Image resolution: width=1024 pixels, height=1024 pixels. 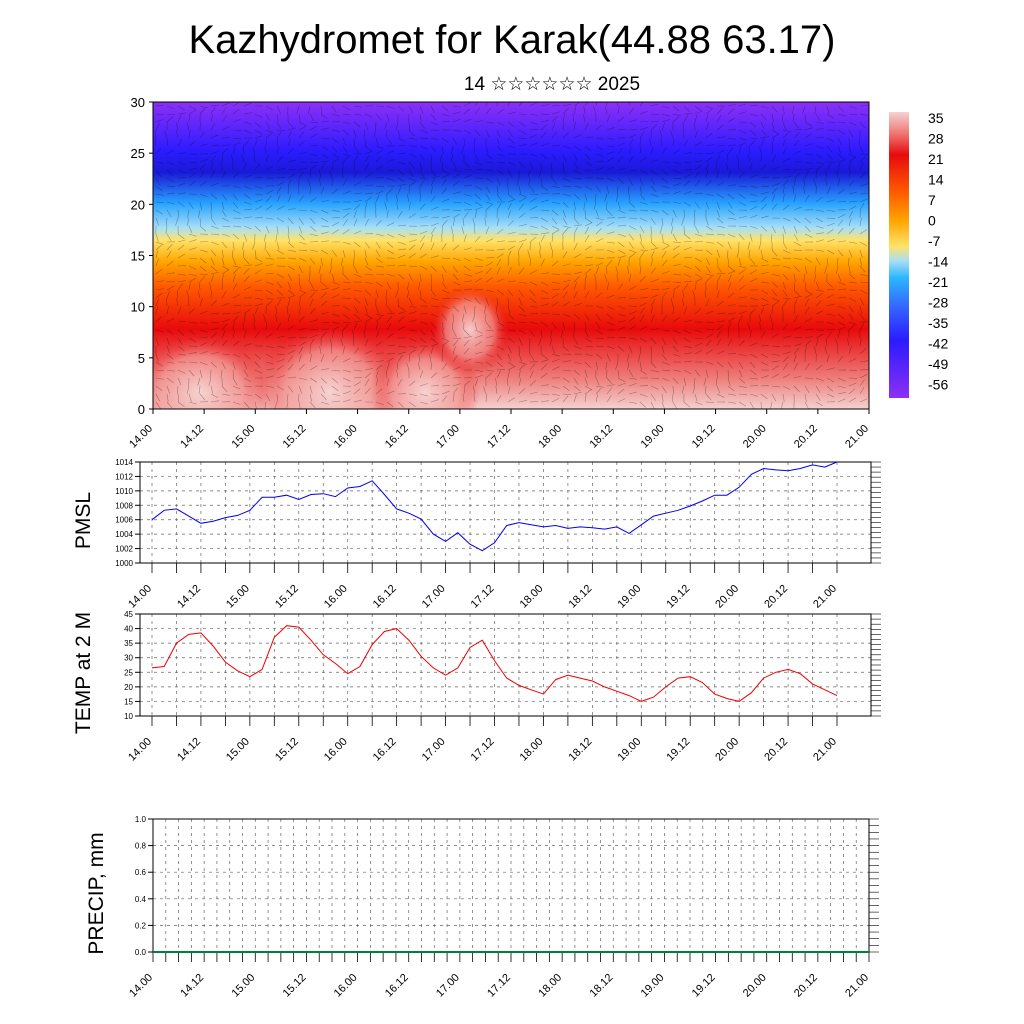 What do you see at coordinates (857, 437) in the screenshot?
I see `x-tick-label: 21.00` at bounding box center [857, 437].